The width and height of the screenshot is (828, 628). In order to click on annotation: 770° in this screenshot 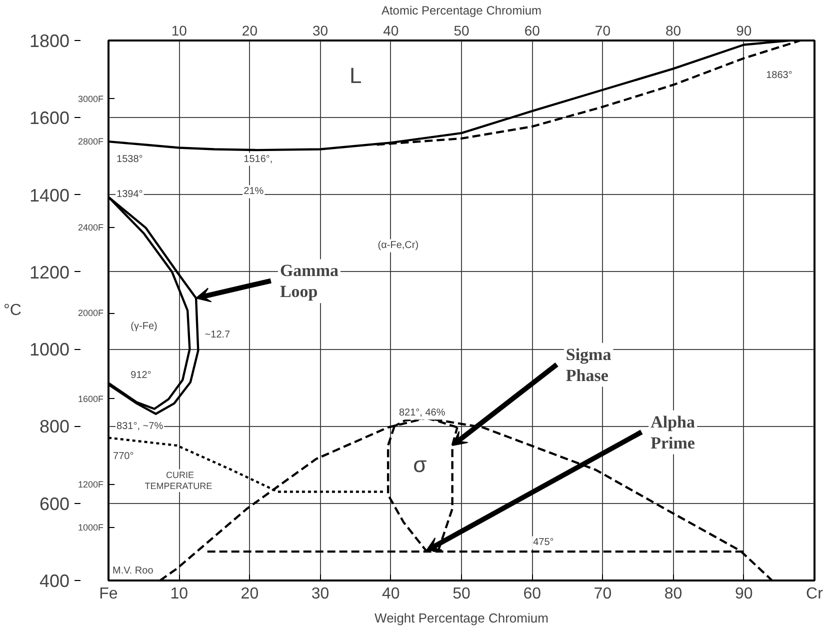, I will do `click(123, 456)`.